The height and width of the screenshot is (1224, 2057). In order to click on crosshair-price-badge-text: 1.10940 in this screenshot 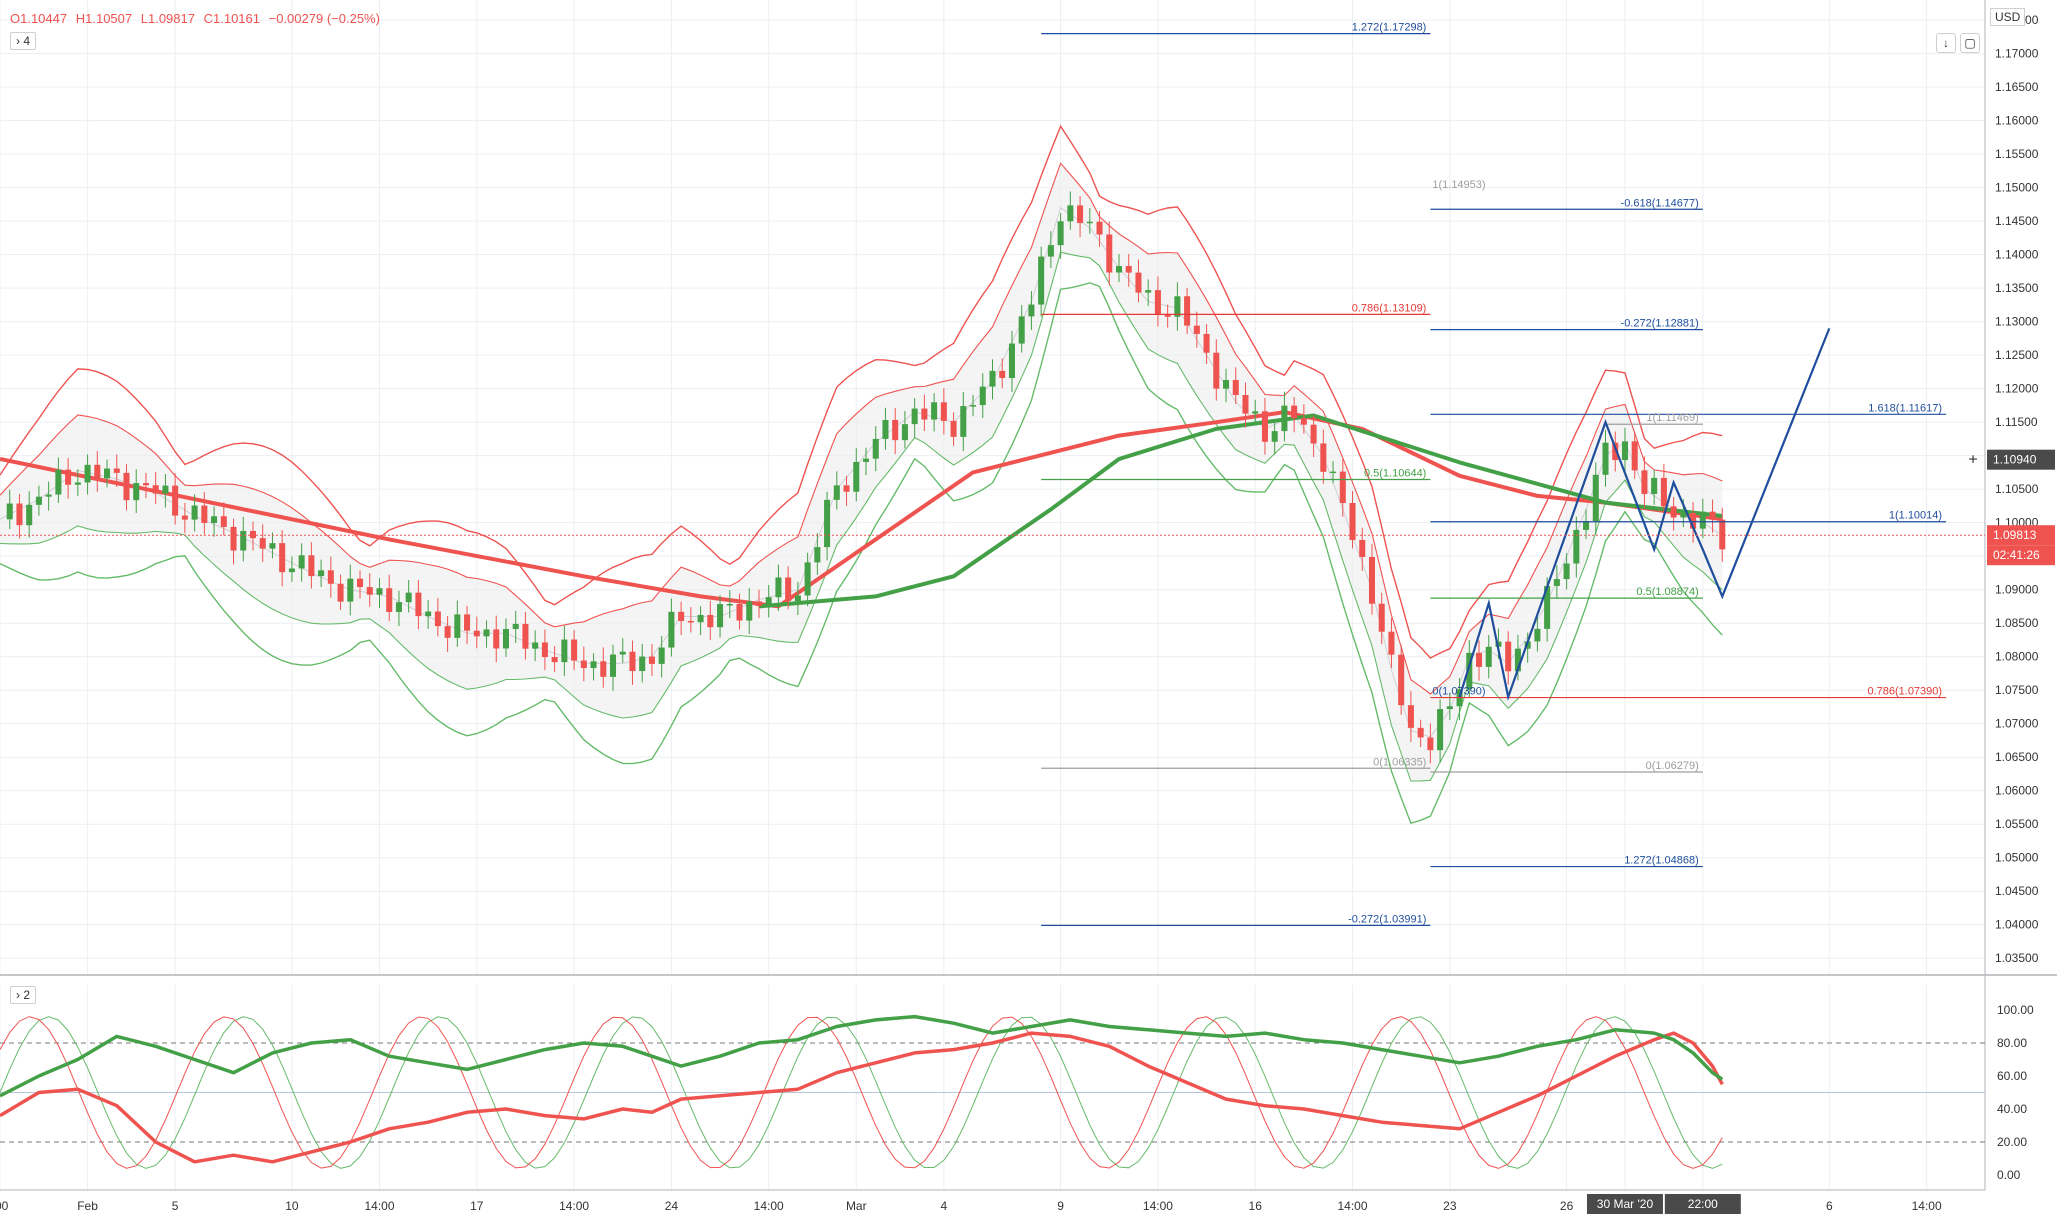, I will do `click(2015, 460)`.